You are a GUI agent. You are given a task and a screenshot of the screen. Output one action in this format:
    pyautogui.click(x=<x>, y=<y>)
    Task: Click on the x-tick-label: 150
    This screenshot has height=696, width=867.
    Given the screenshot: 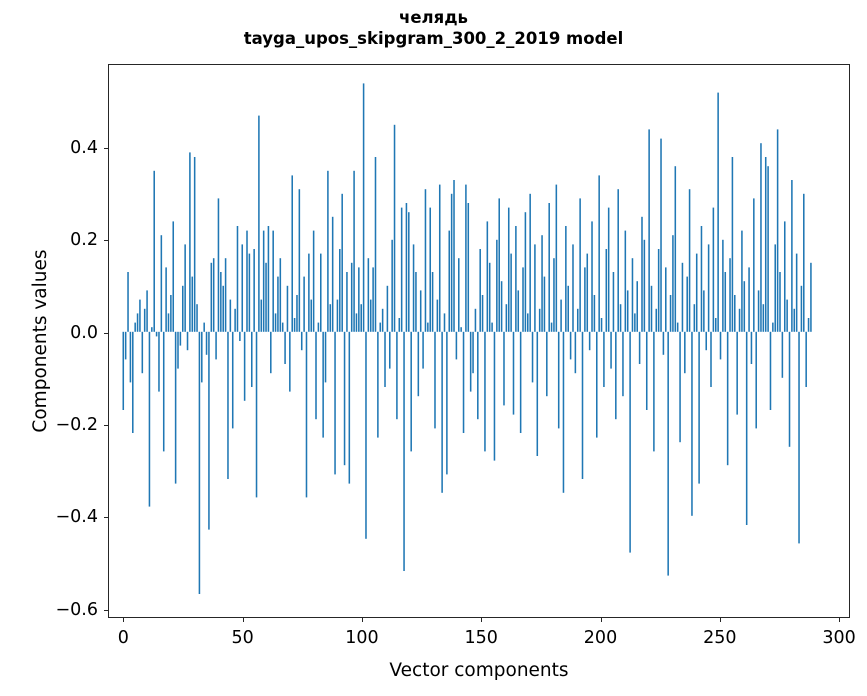 What is the action you would take?
    pyautogui.click(x=481, y=638)
    